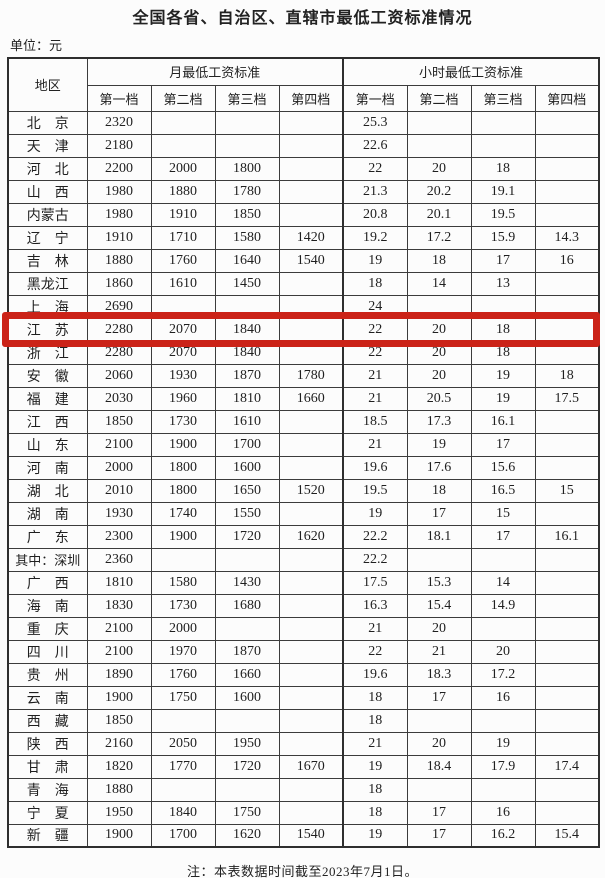 The image size is (605, 878). I want to click on value-cell: 1540, so click(311, 260).